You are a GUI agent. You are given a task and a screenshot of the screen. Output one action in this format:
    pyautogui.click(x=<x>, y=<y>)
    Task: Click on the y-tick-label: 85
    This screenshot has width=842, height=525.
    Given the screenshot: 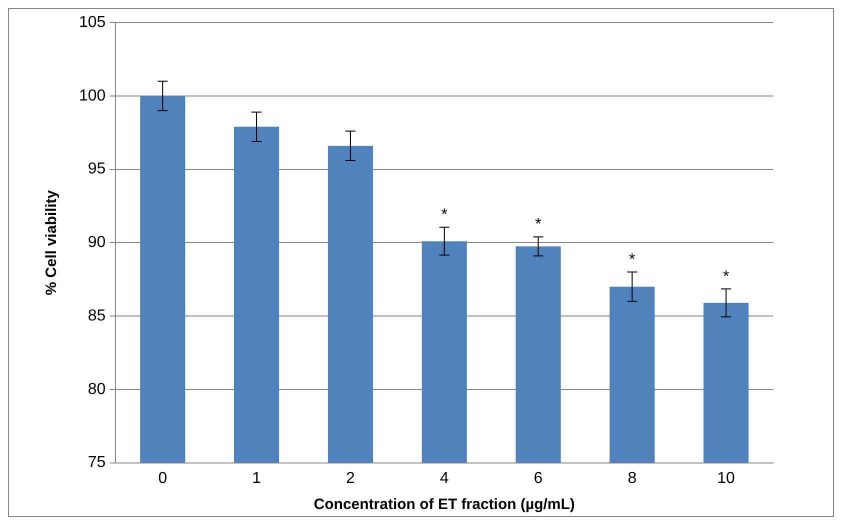 What is the action you would take?
    pyautogui.click(x=97, y=315)
    